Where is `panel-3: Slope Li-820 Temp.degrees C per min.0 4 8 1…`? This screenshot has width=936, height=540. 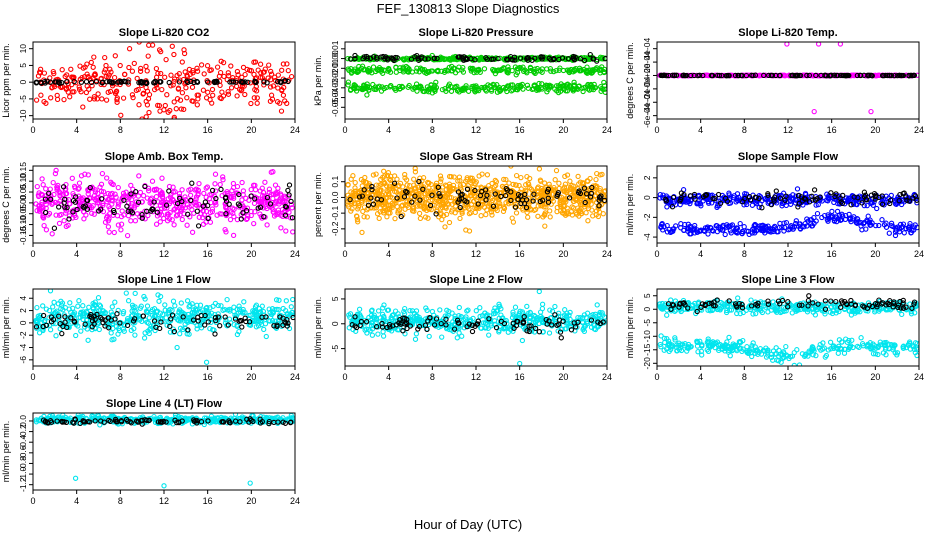
panel-3: Slope Li-820 Temp.degrees C per min.0 4 8 1… is located at coordinates (774, 81).